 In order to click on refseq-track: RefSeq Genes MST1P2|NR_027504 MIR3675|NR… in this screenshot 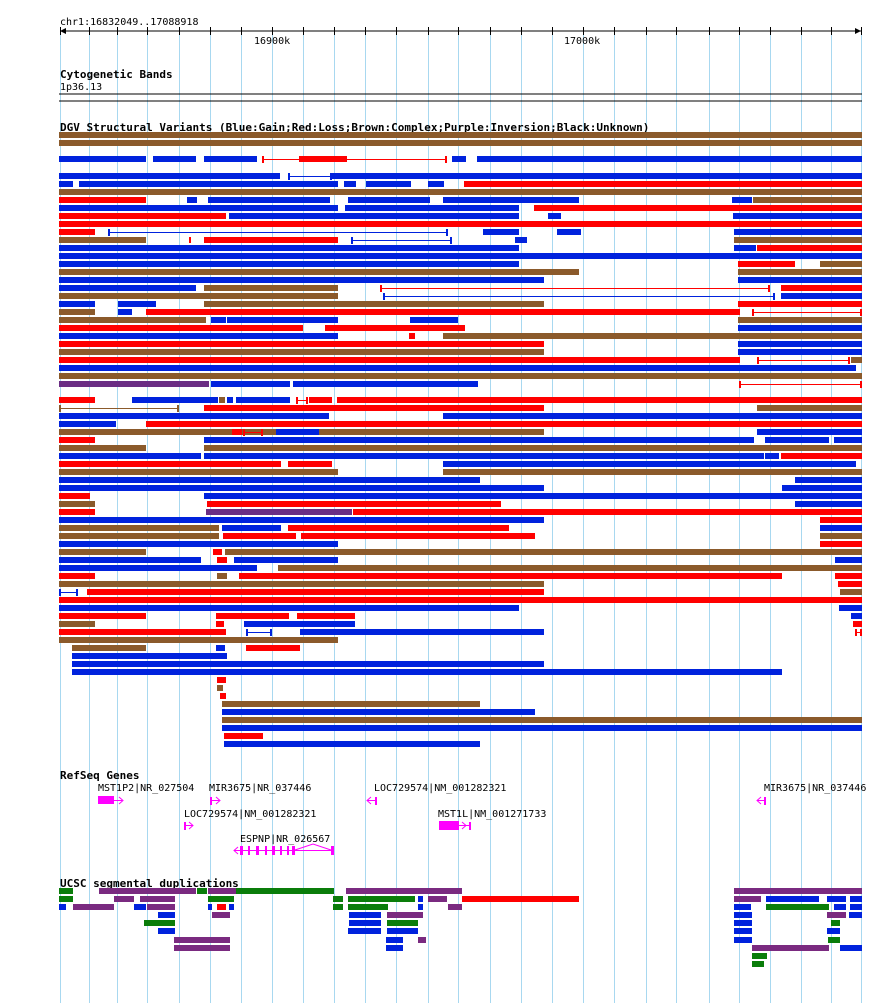, I will do `click(463, 812)`.